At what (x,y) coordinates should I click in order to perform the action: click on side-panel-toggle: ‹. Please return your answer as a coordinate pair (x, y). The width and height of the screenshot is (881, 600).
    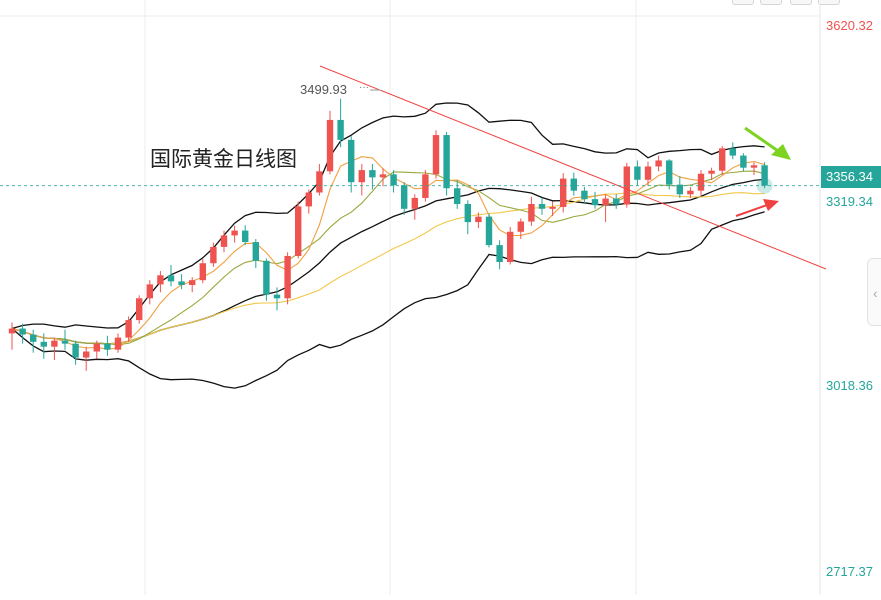
    Looking at the image, I should click on (874, 292).